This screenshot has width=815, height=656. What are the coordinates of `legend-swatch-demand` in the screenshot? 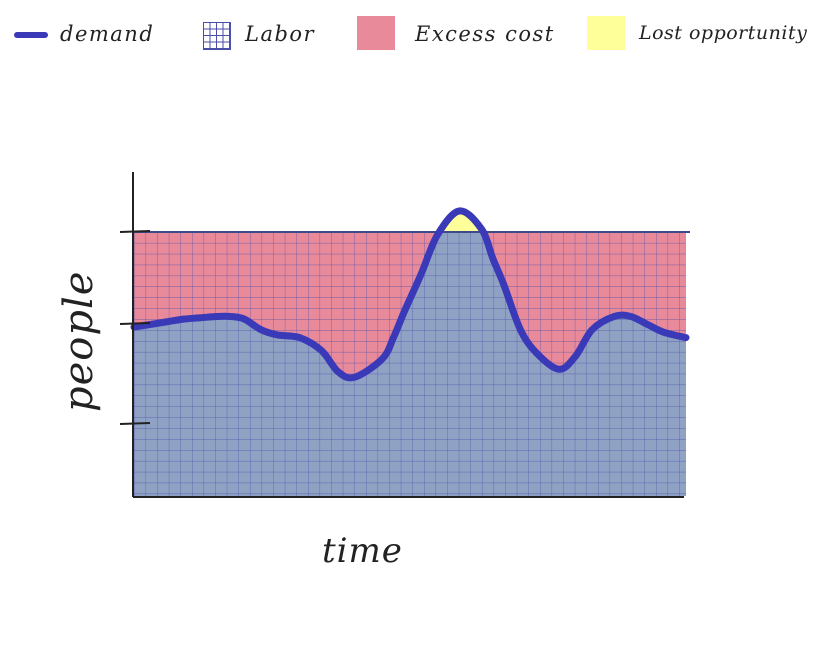 It's located at (31, 35).